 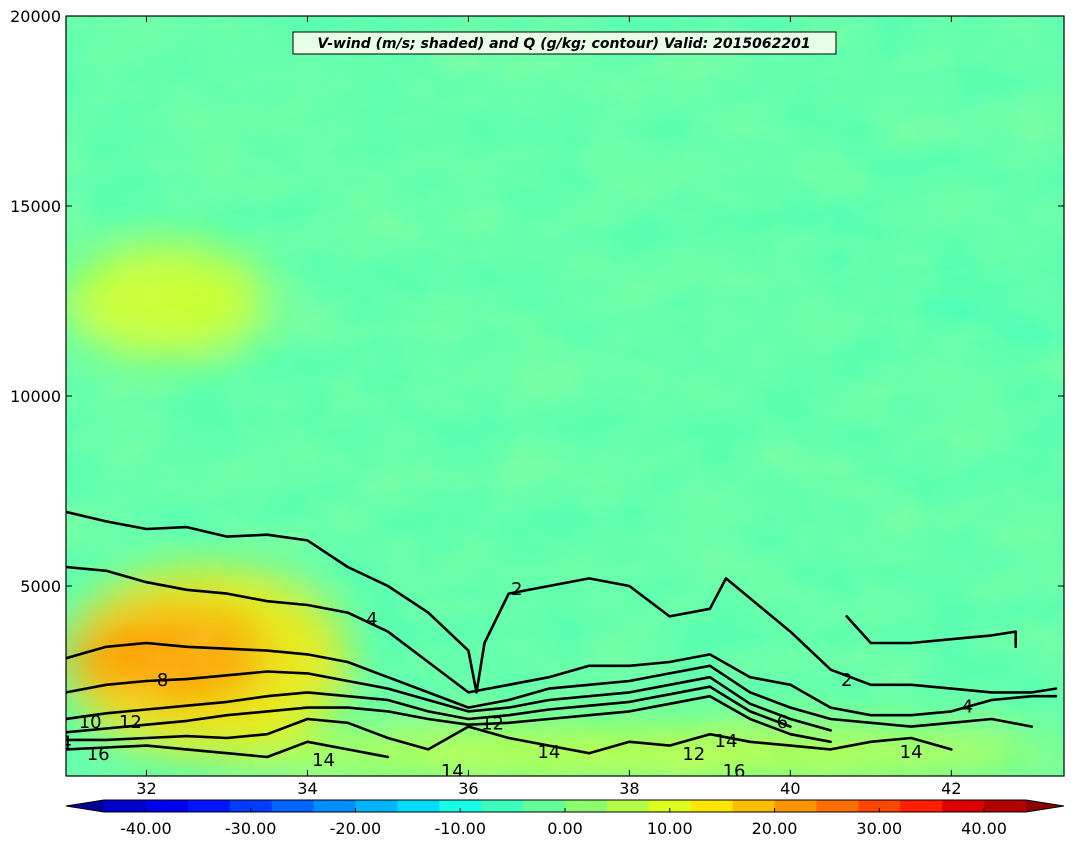 What do you see at coordinates (879, 828) in the screenshot?
I see `colorbar-tick-label: 30.00` at bounding box center [879, 828].